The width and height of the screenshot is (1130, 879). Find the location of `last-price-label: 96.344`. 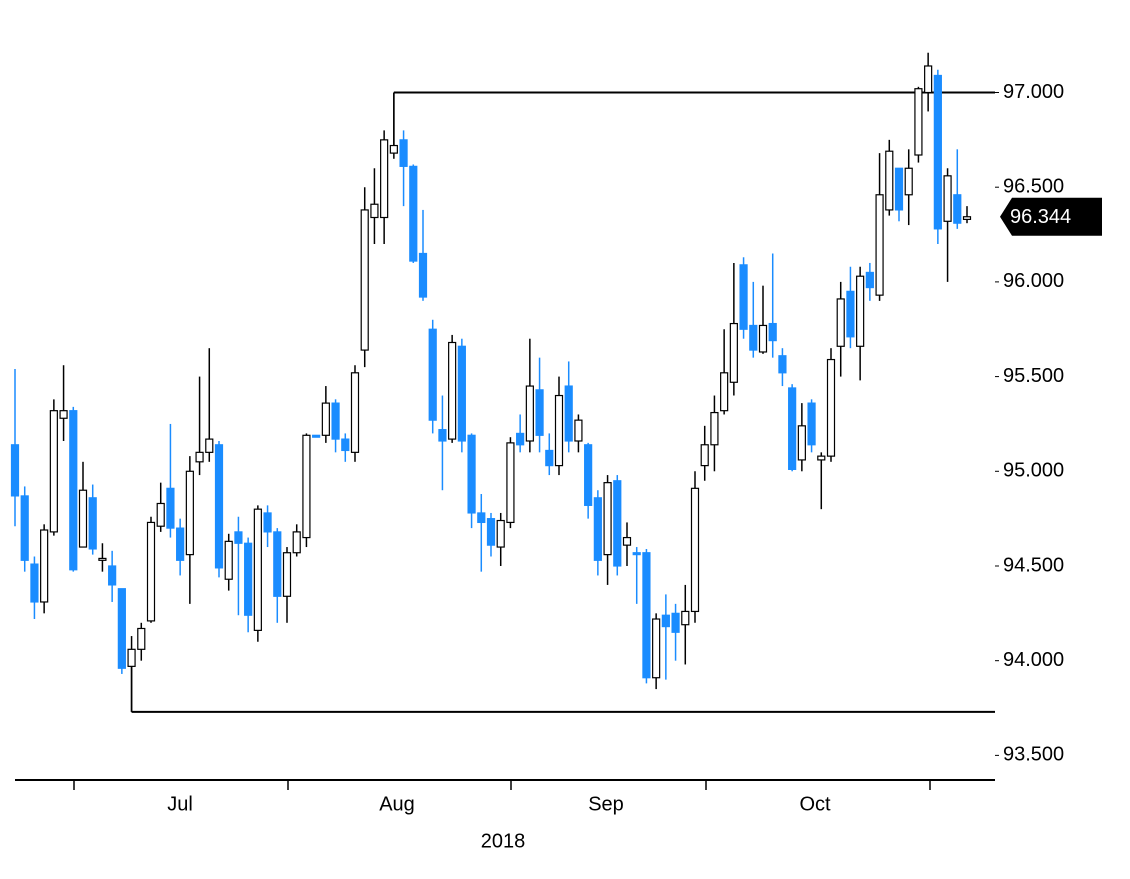

last-price-label: 96.344 is located at coordinates (1040, 217).